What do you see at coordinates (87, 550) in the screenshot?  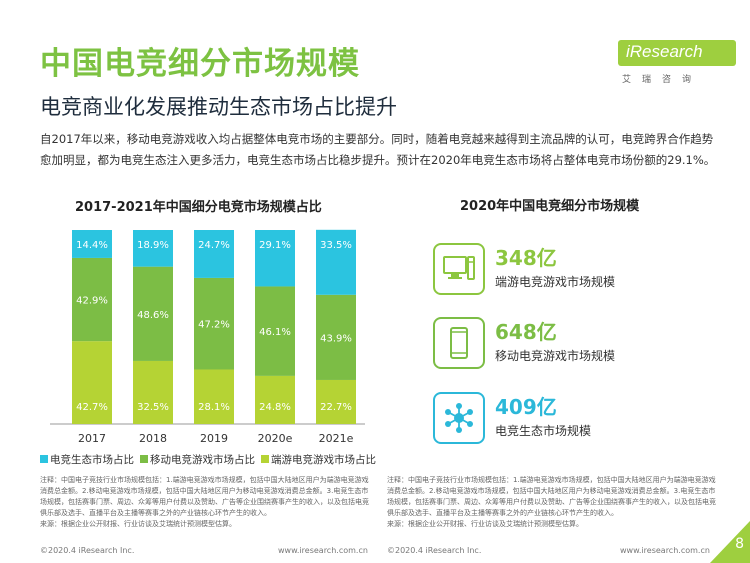 I see `copyright-left: ©2020.4 iResearch Inc.` at bounding box center [87, 550].